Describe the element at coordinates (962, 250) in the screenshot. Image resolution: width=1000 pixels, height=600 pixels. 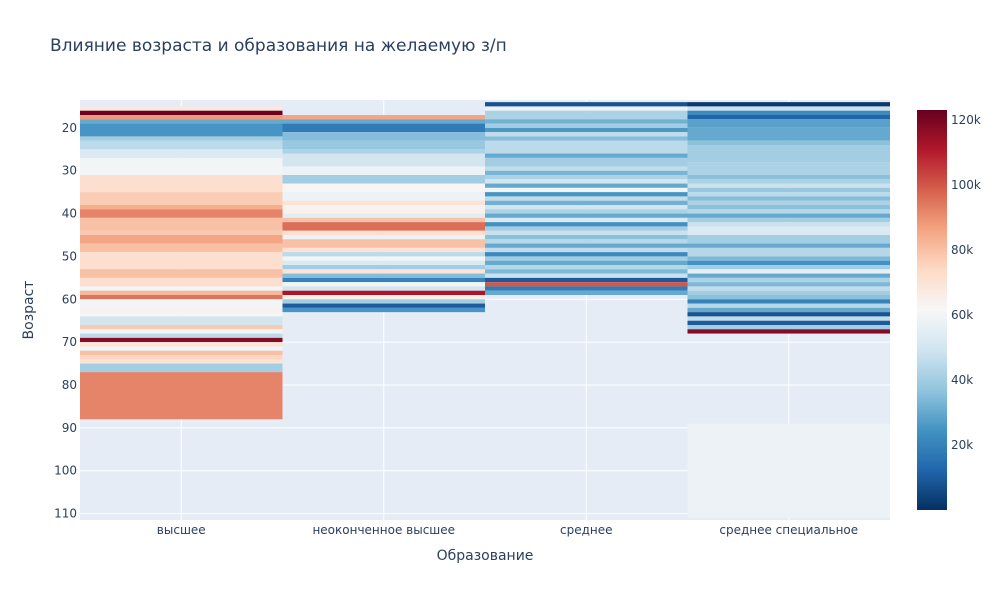
I see `colorbar-tick-label: 80k` at that location.